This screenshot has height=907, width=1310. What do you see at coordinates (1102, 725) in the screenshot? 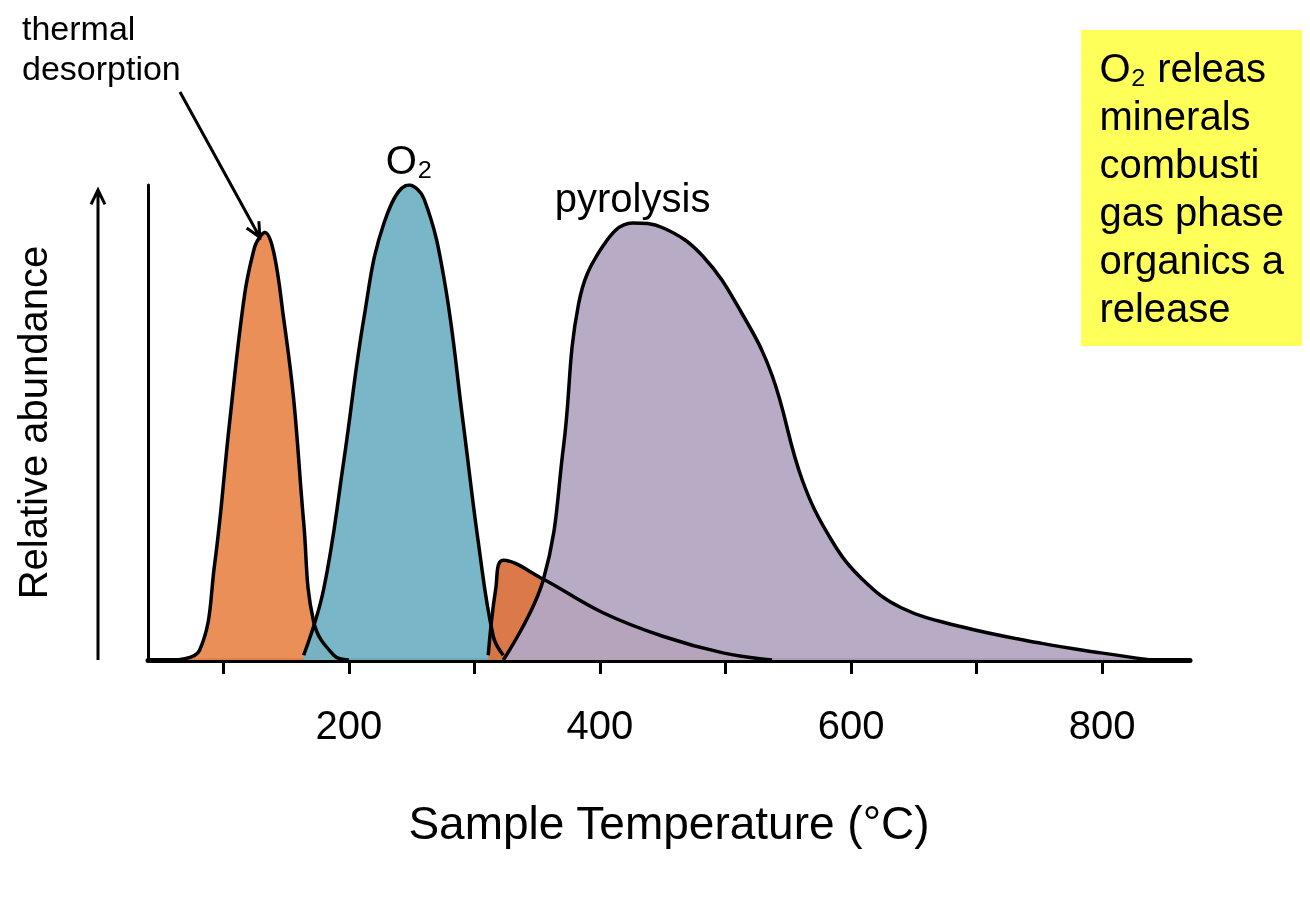
I see `x-tick-label: 800` at bounding box center [1102, 725].